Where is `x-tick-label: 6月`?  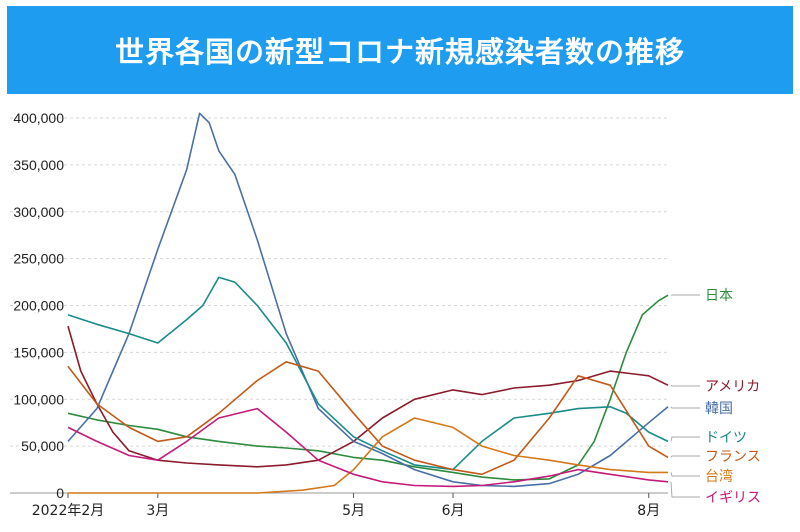
x-tick-label: 6月 is located at coordinates (453, 511).